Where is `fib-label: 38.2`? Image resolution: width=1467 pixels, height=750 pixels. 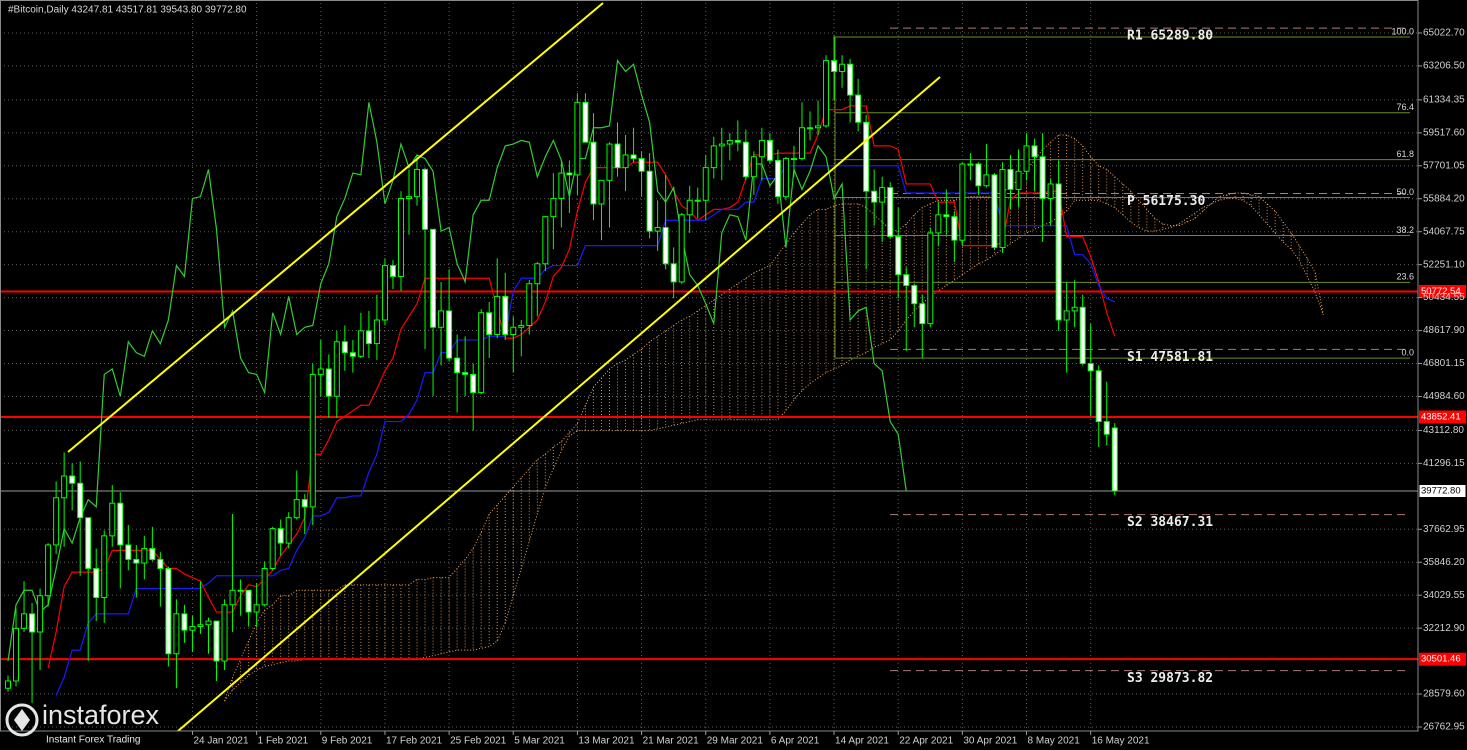 fib-label: 38.2 is located at coordinates (1405, 230).